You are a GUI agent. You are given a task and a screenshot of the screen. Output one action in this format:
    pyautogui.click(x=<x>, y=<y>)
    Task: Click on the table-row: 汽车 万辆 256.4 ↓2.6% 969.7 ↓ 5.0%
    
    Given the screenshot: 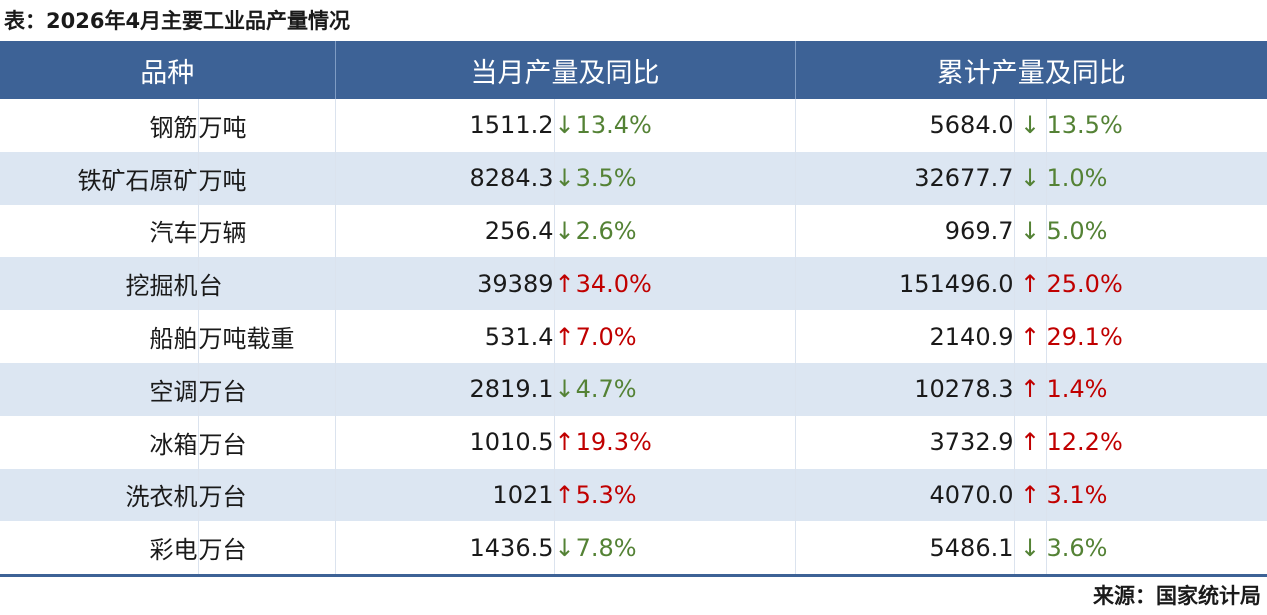 What is the action you would take?
    pyautogui.click(x=633, y=231)
    